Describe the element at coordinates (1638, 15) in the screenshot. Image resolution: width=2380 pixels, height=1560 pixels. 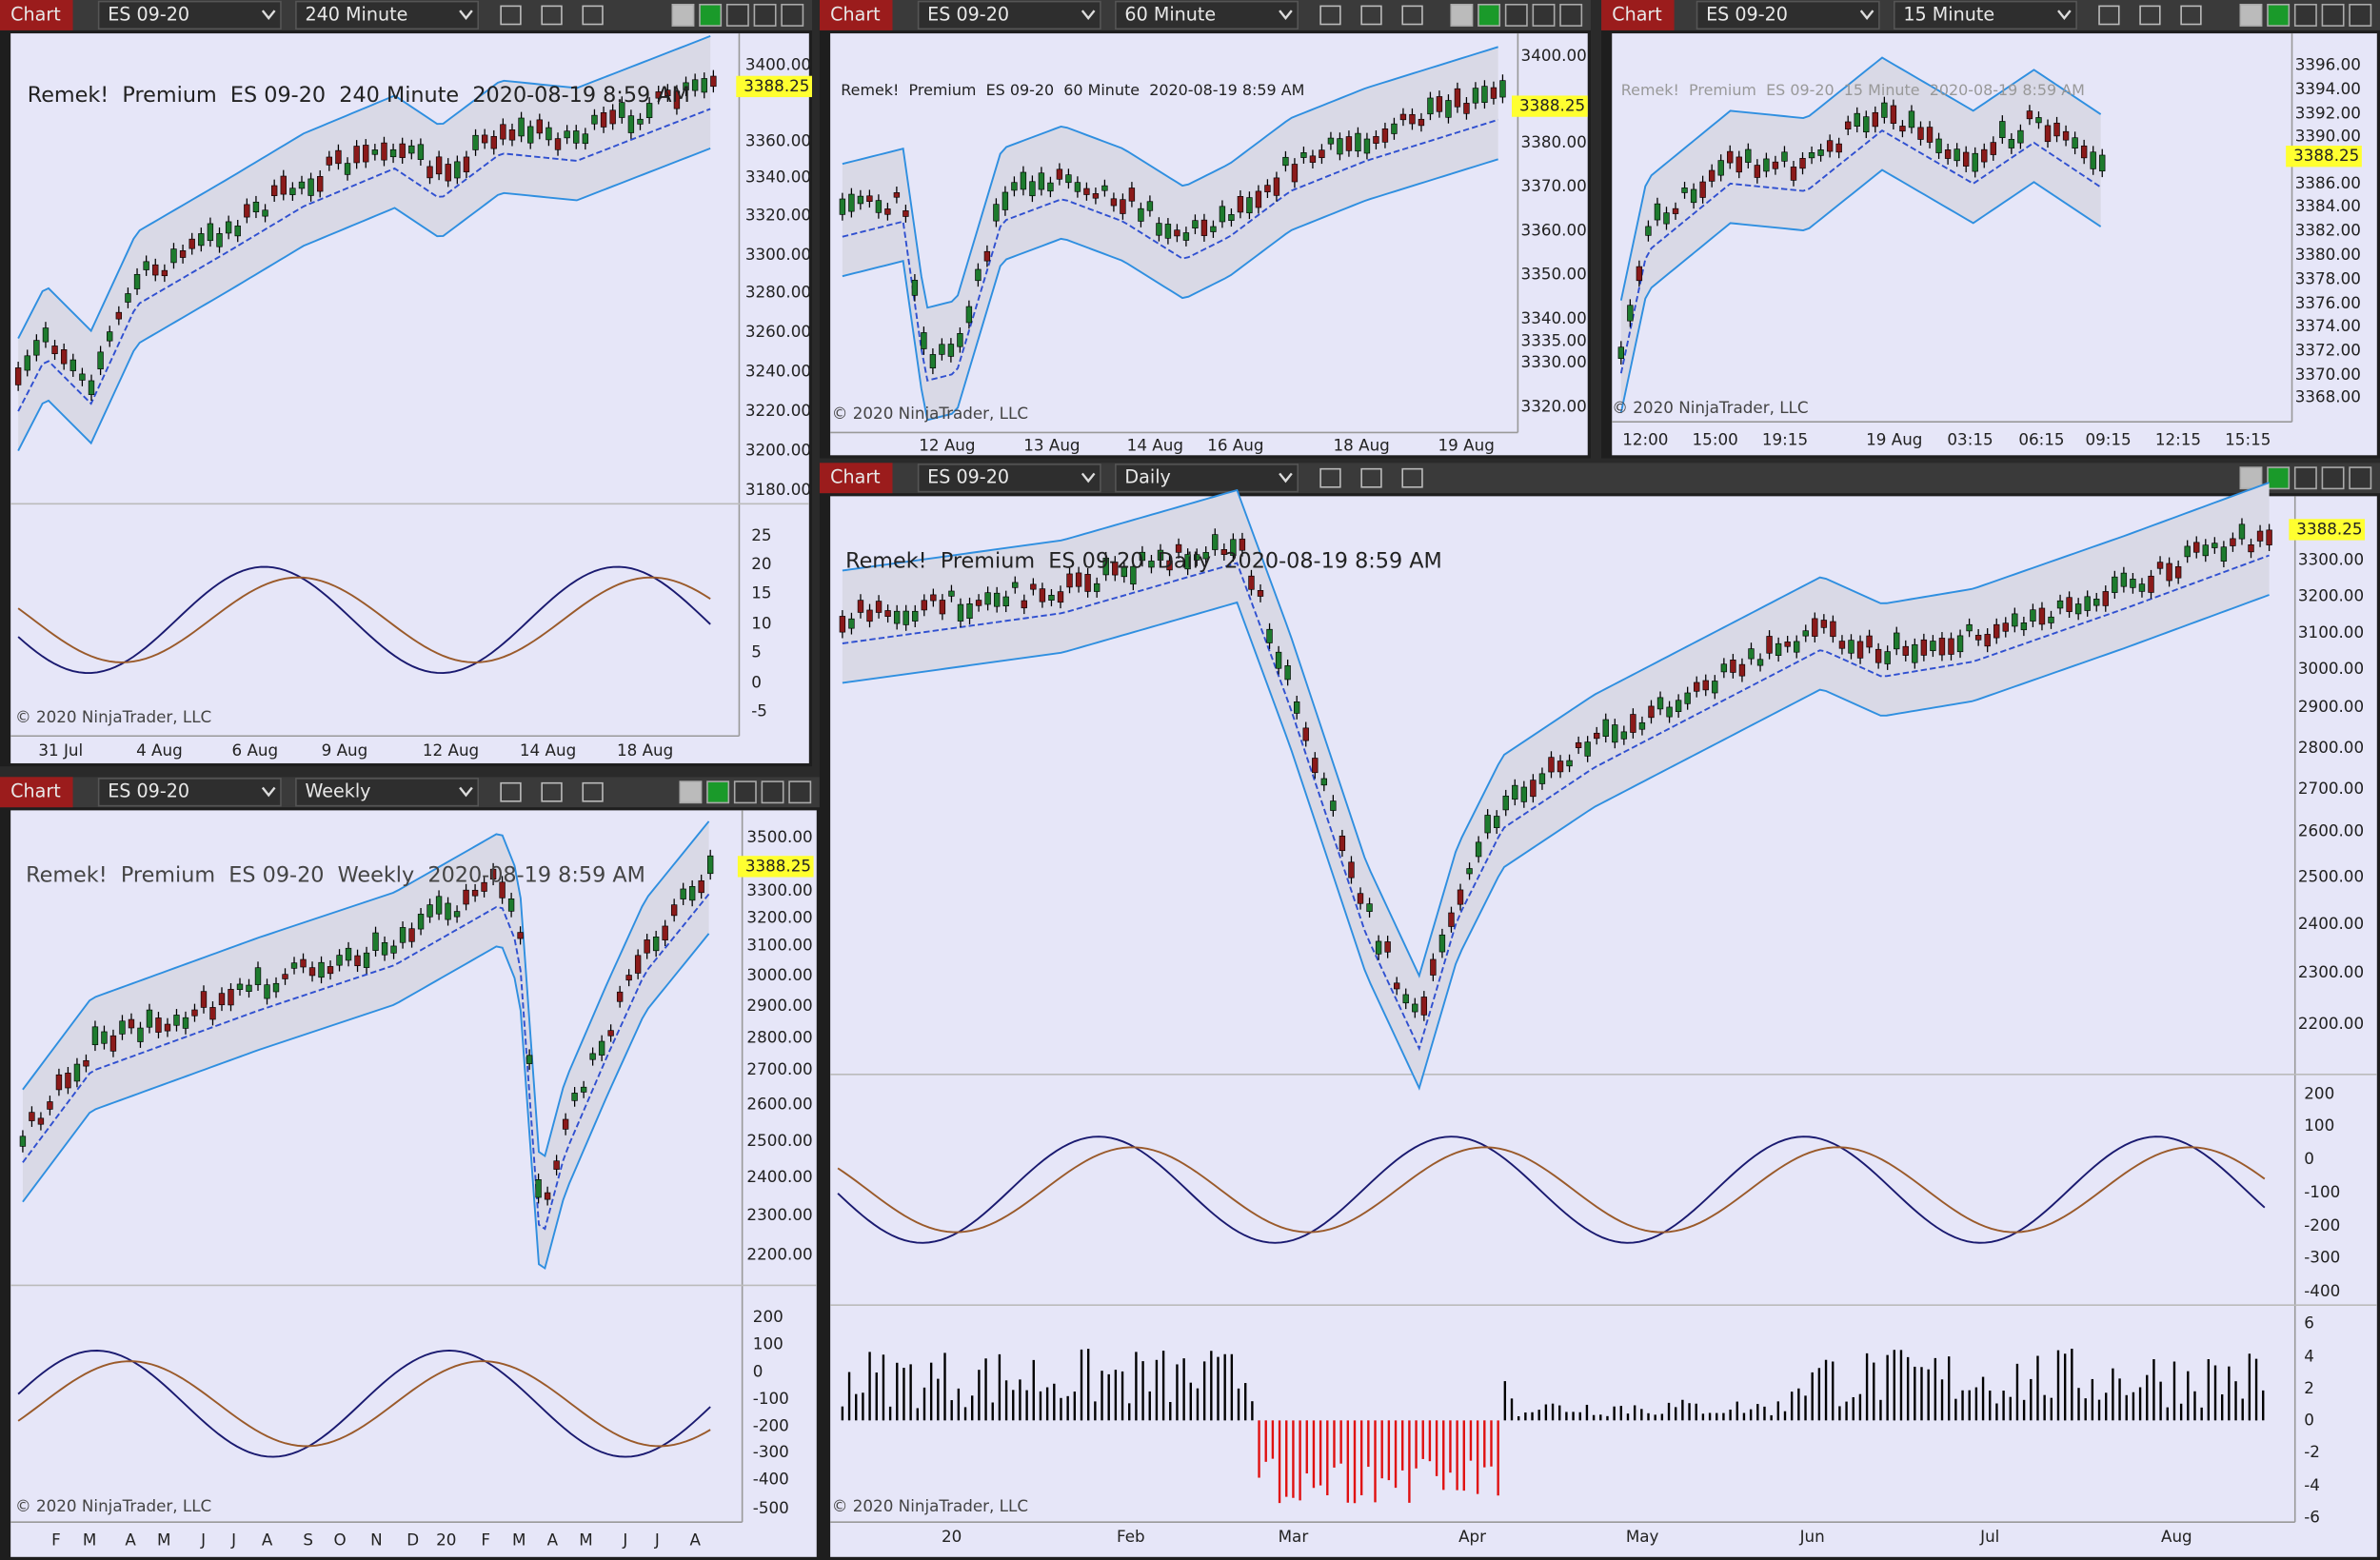
I see `chart-tab` at that location.